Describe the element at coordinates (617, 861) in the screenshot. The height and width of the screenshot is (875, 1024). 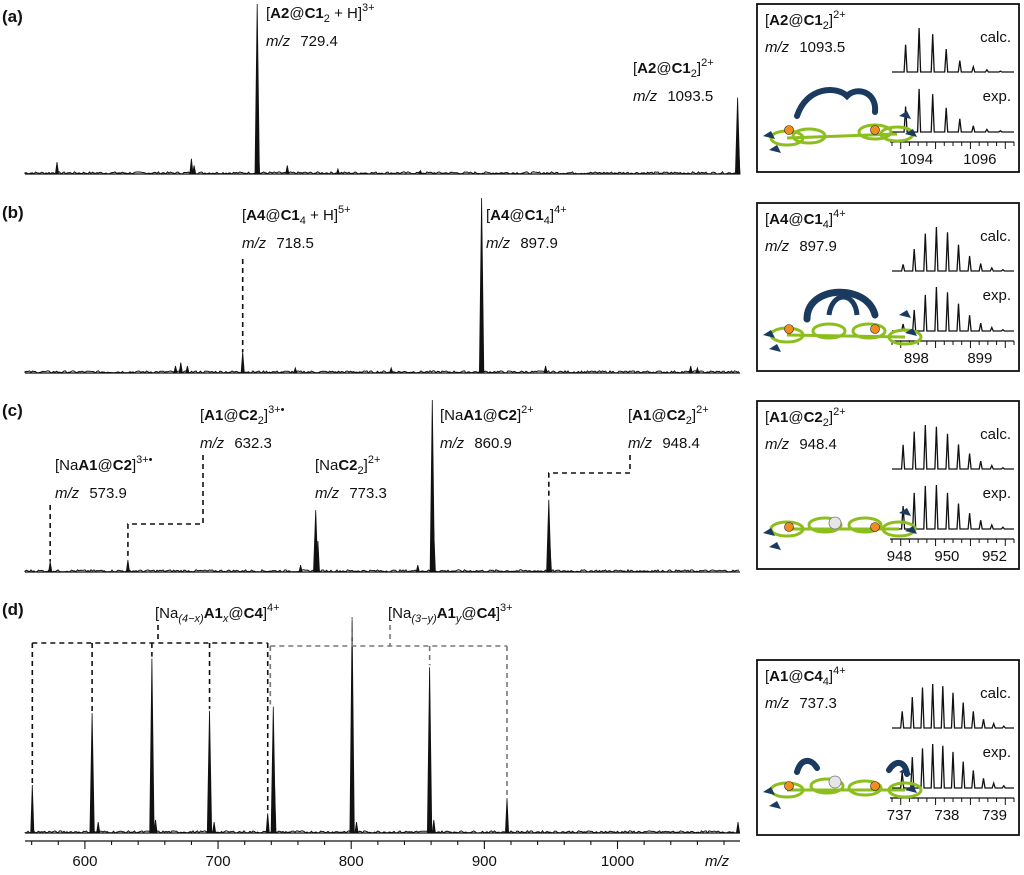
I see `x-axis-tick-label: 1000` at that location.